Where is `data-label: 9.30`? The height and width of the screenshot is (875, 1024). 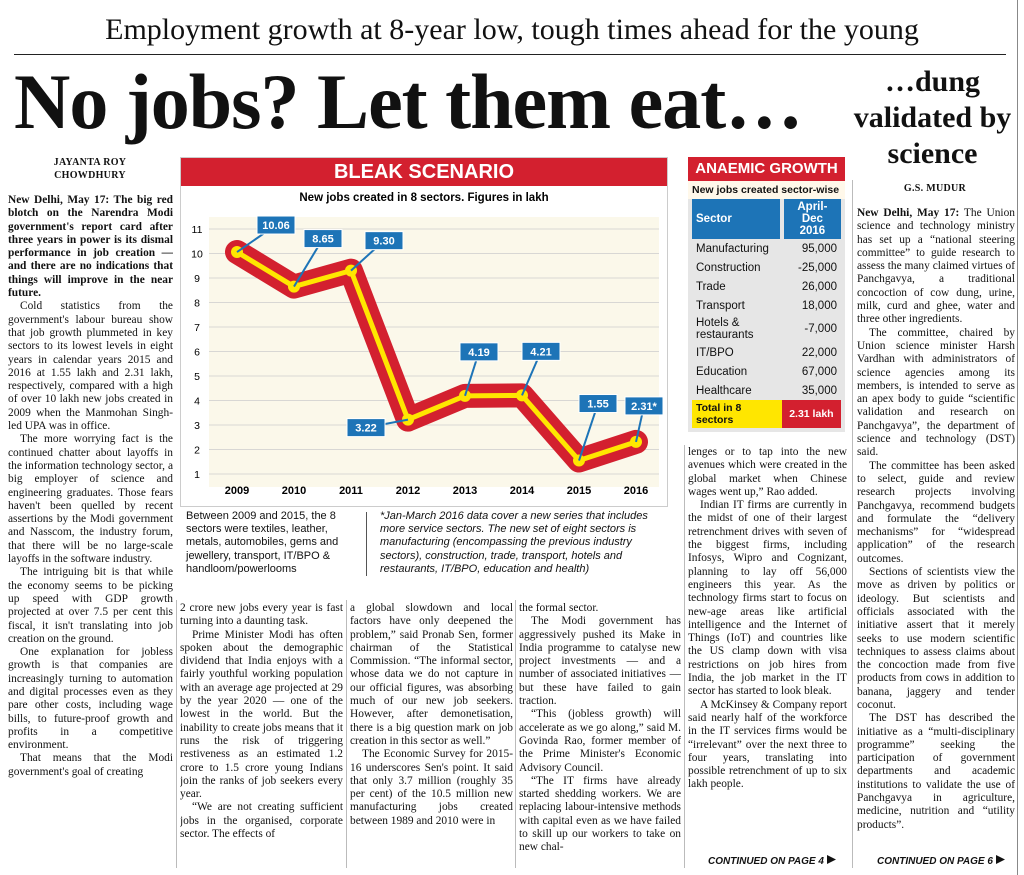
data-label: 9.30 is located at coordinates (383, 242).